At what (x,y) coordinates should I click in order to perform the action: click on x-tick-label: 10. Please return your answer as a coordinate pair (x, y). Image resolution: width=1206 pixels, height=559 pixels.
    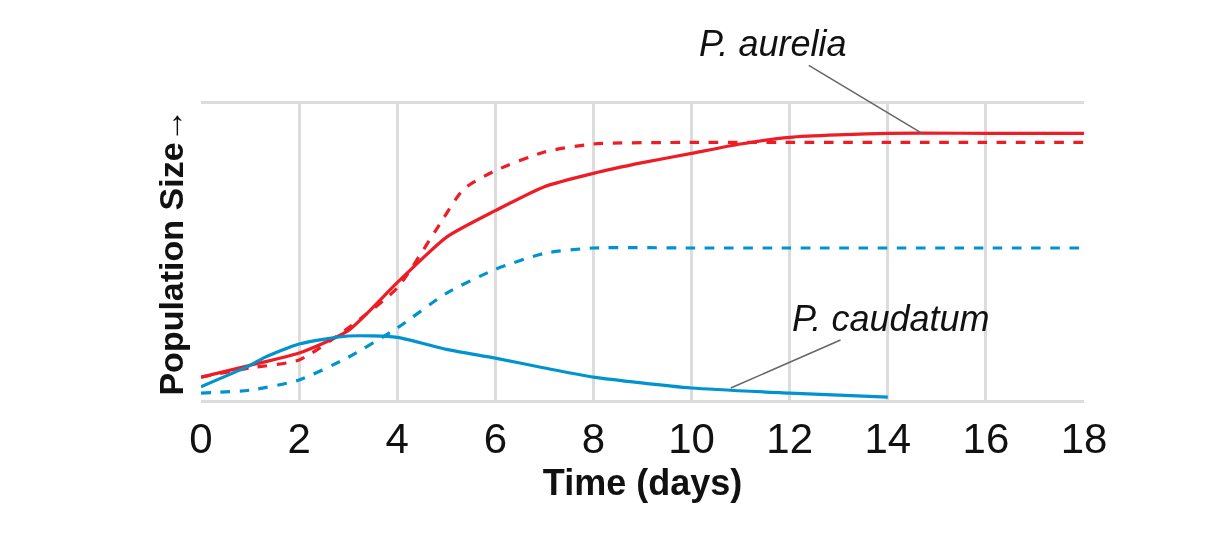
    Looking at the image, I should click on (691, 439).